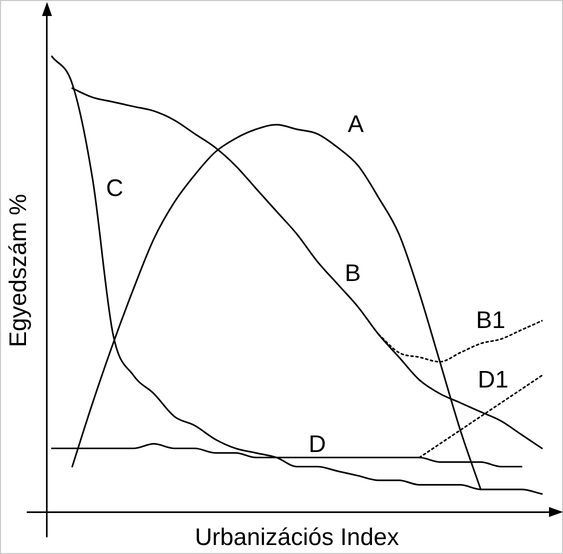  I want to click on series-label: B1, so click(491, 320).